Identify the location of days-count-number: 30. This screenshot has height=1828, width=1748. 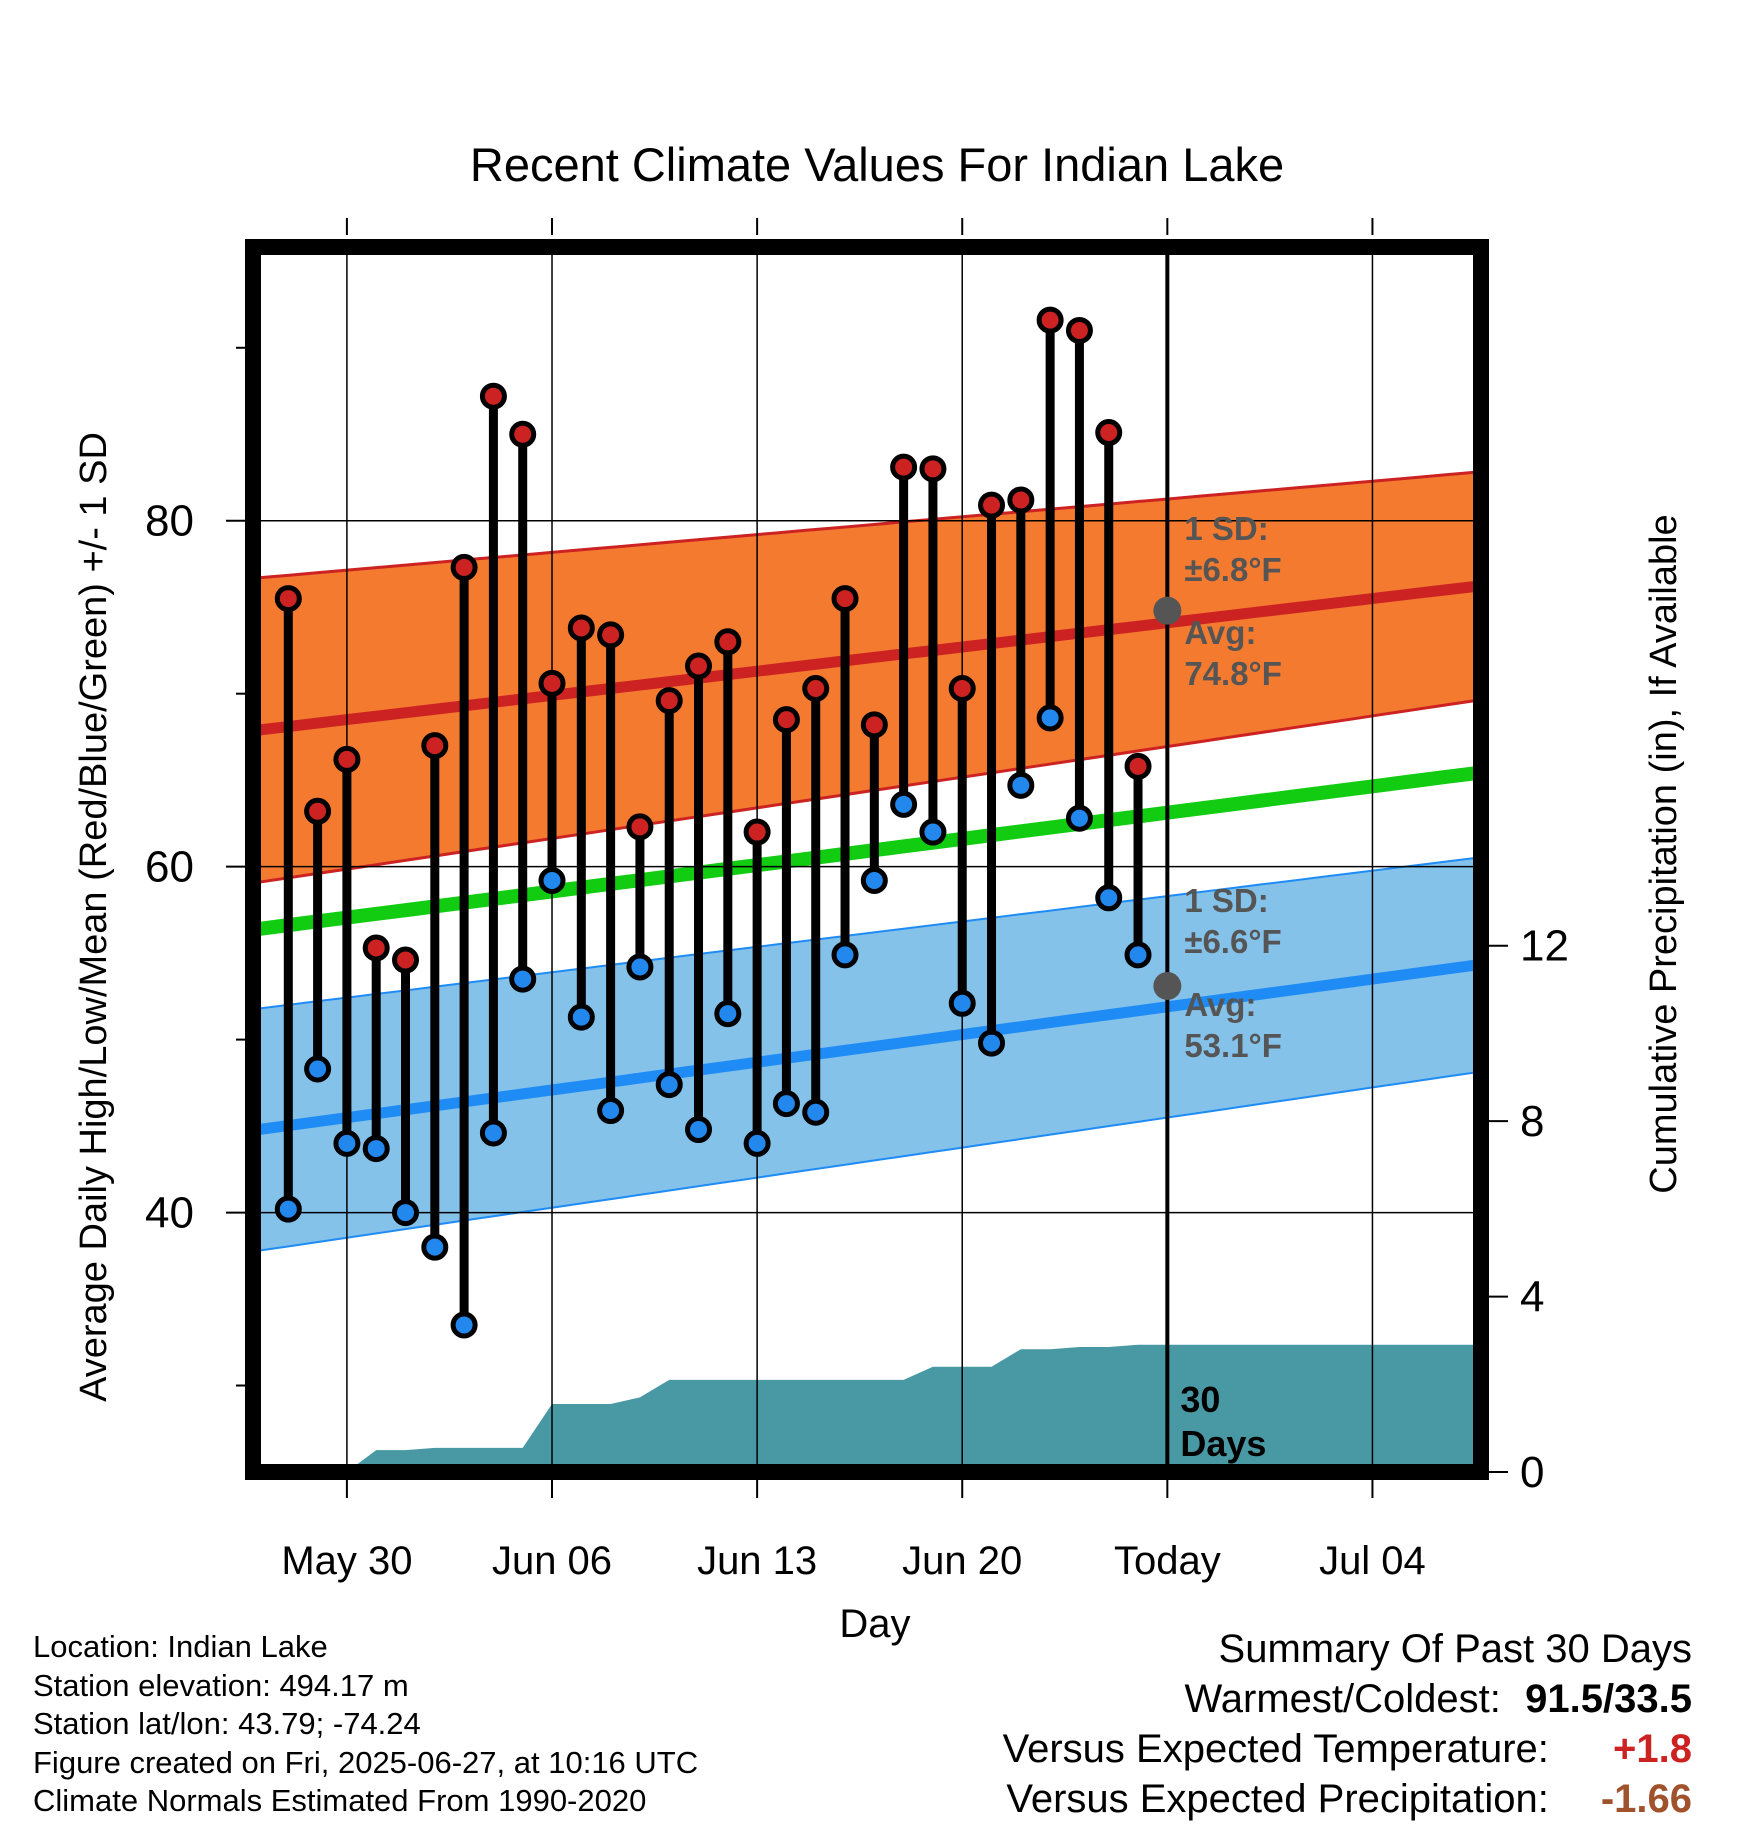
(1200, 1399).